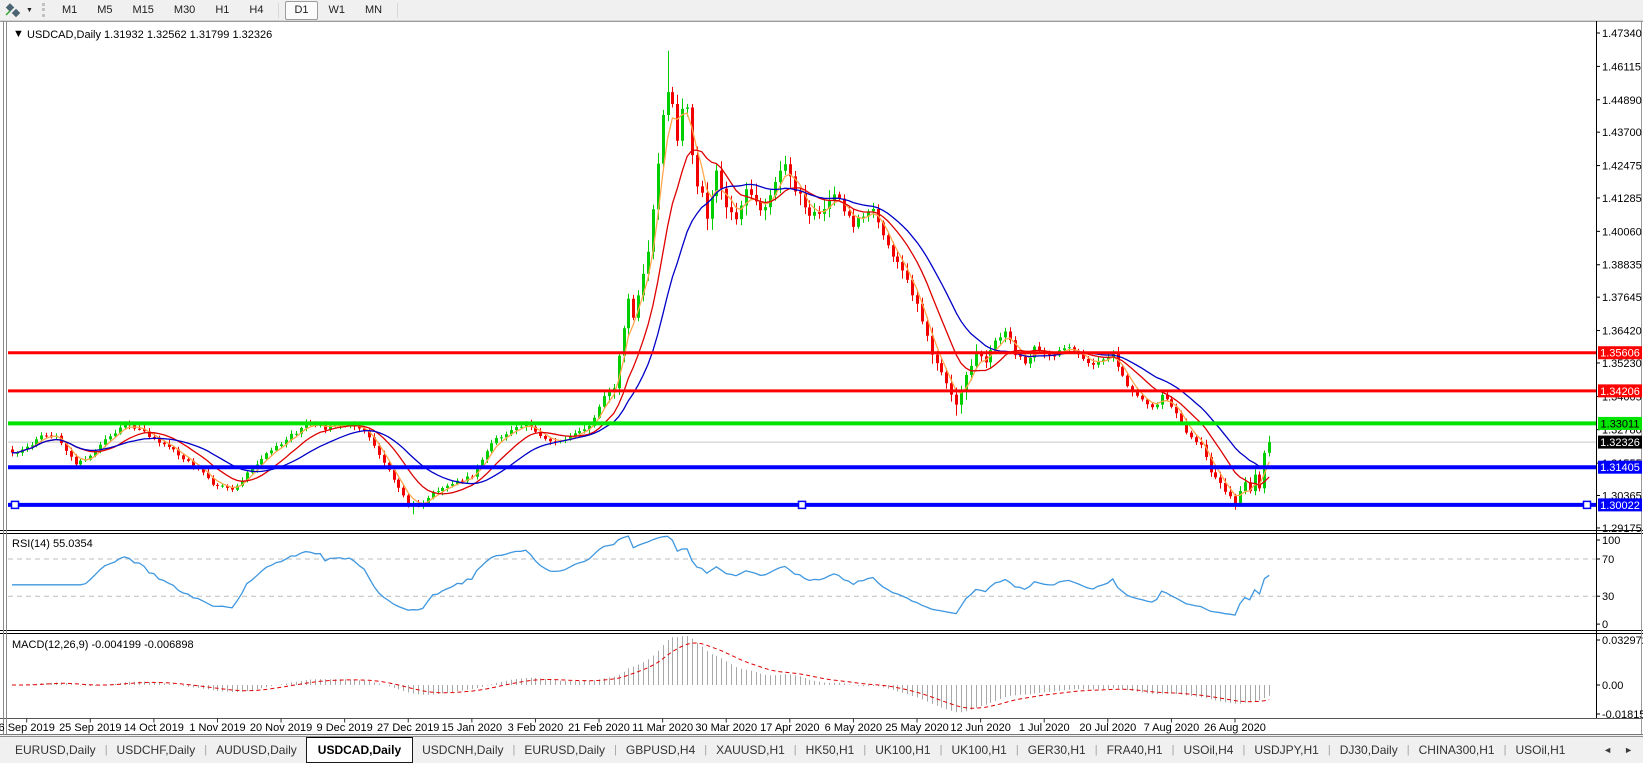 The height and width of the screenshot is (763, 1643). Describe the element at coordinates (1622, 641) in the screenshot. I see `macd-tick-label: 0.032972` at that location.